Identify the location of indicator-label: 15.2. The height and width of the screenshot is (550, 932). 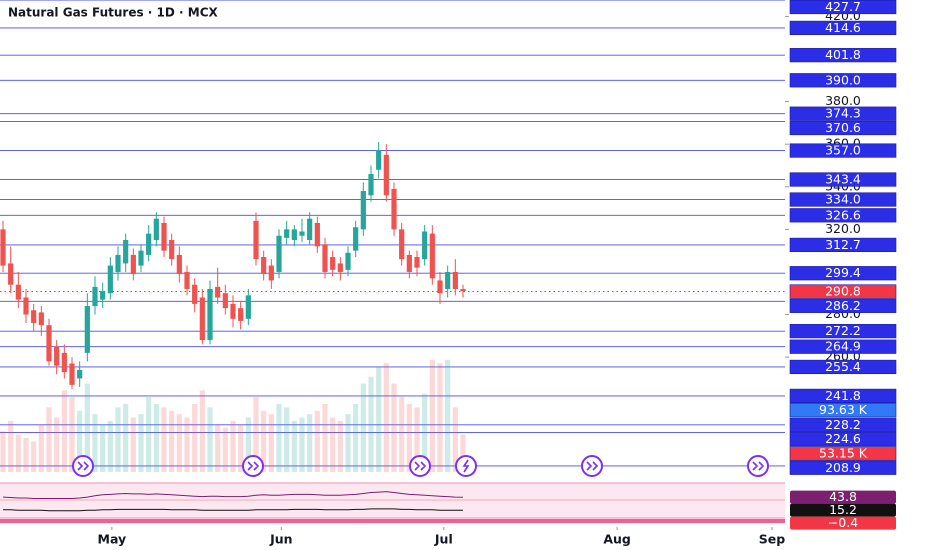
(843, 509).